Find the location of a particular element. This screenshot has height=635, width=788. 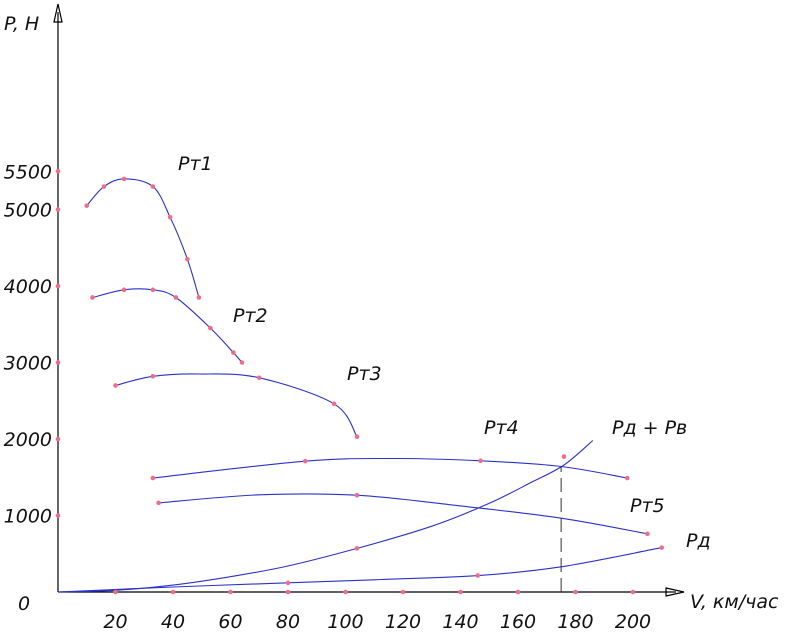

series-label: Pт3 is located at coordinates (364, 374).